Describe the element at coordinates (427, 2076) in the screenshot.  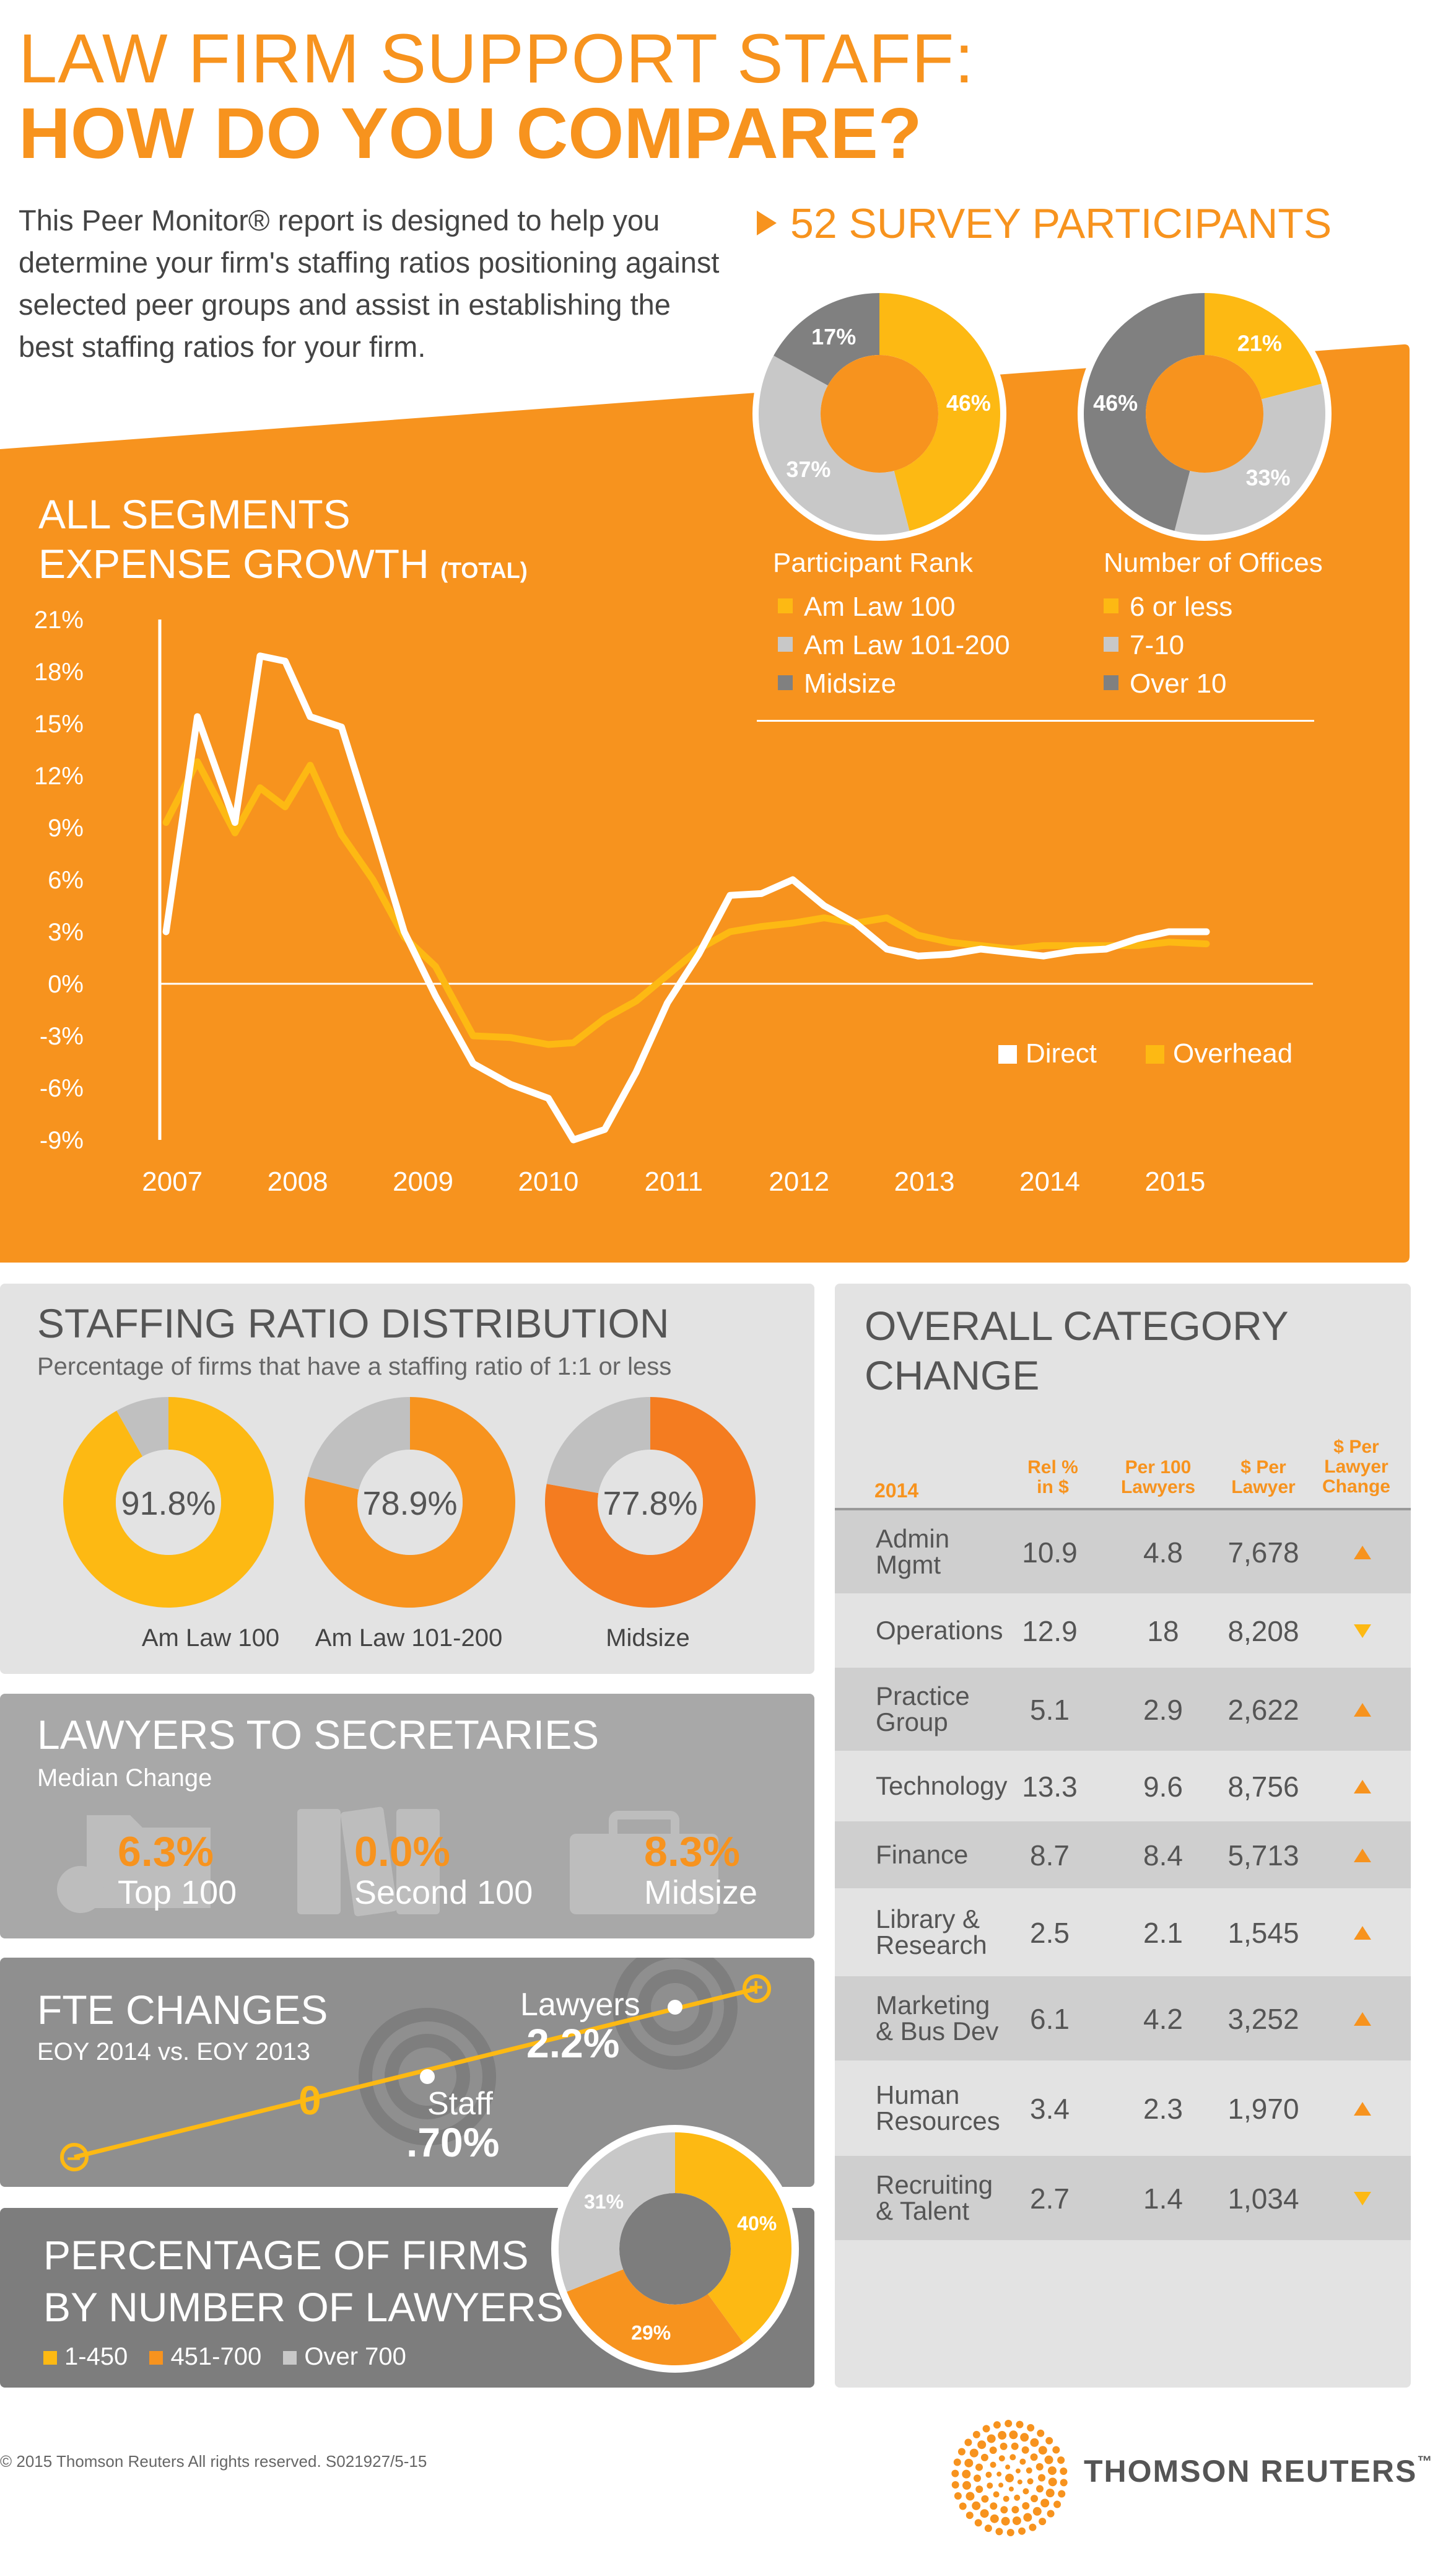
I see `target-rings-left` at that location.